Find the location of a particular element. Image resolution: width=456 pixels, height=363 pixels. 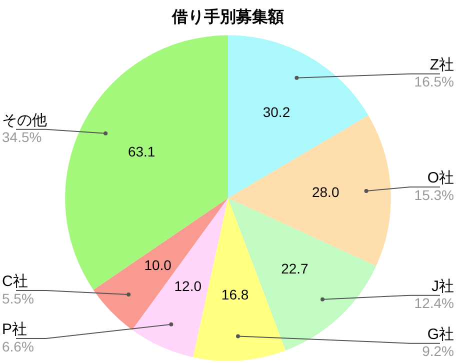

slice-label: C社 is located at coordinates (15, 281).